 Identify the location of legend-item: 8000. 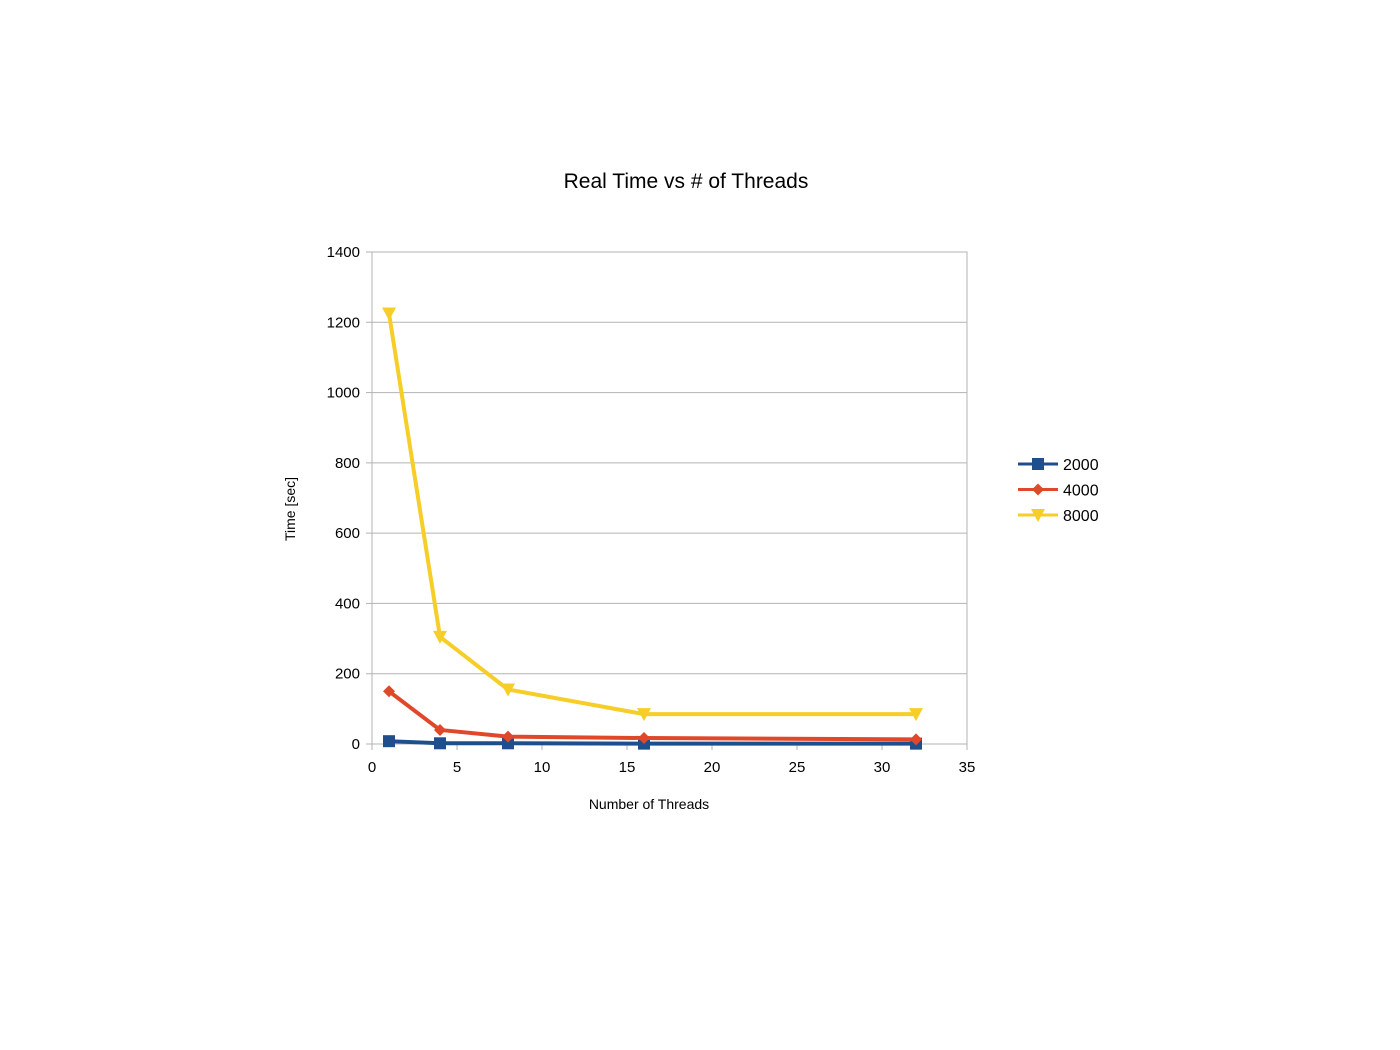
(1058, 516).